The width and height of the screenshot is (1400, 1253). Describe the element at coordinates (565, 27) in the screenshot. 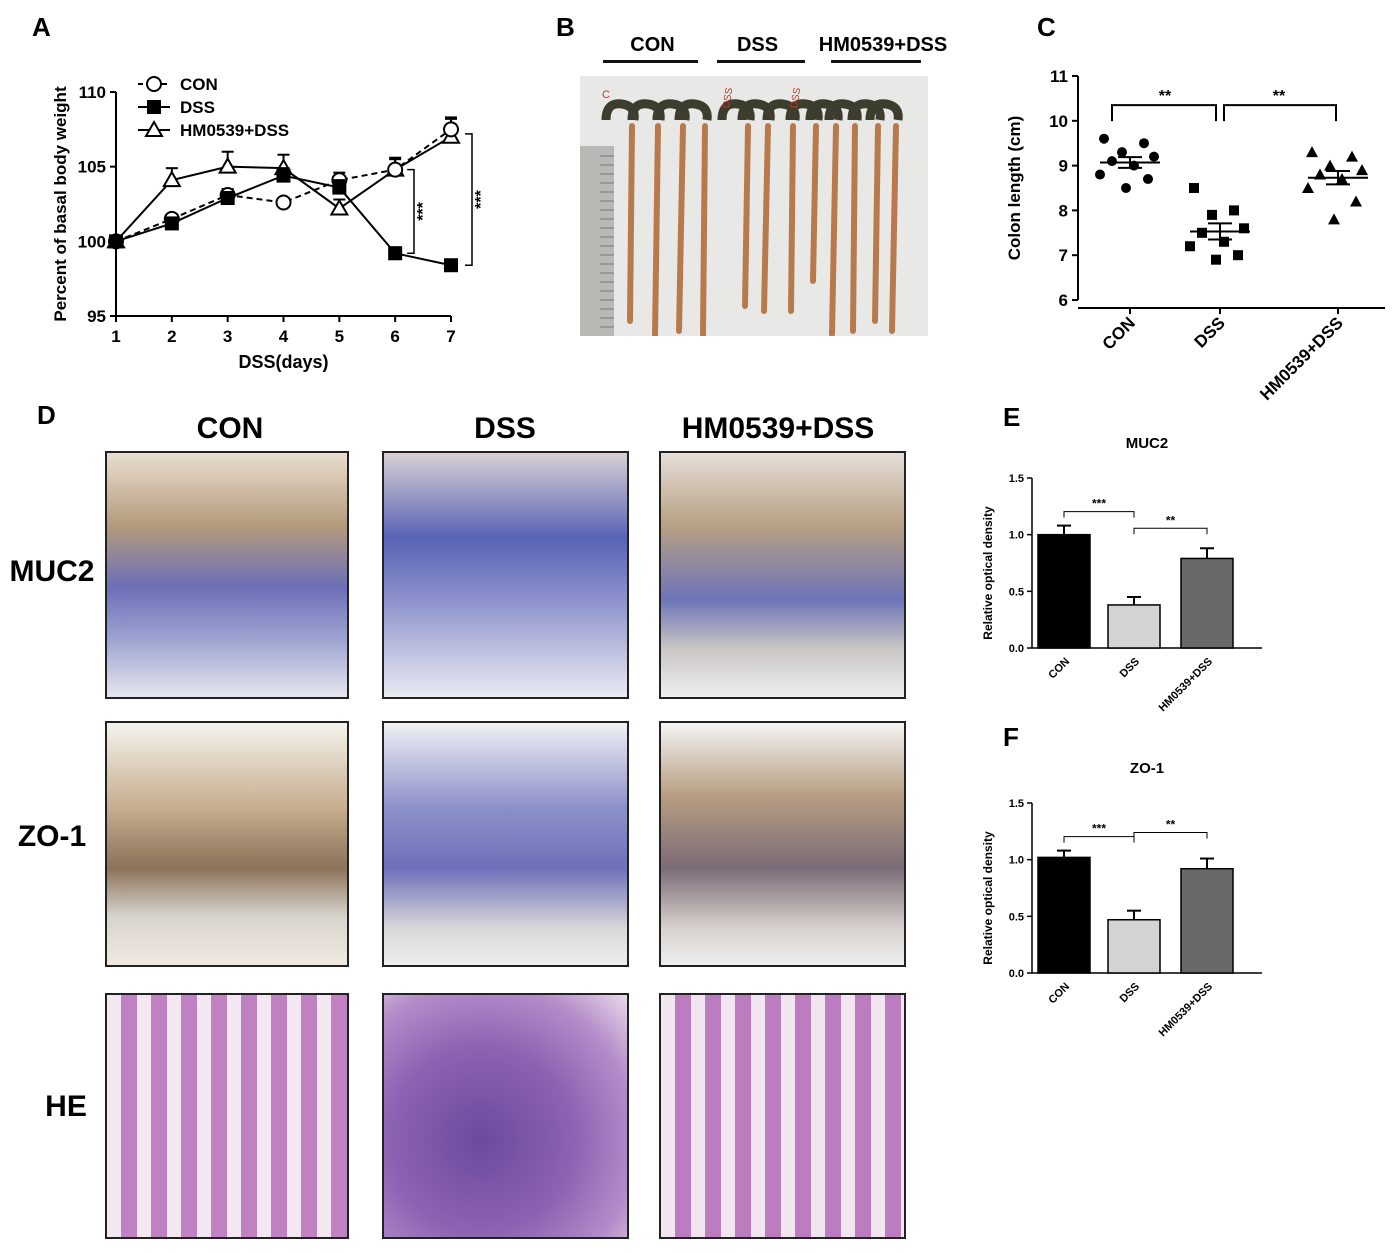

I see `panel-letter-b: B` at that location.